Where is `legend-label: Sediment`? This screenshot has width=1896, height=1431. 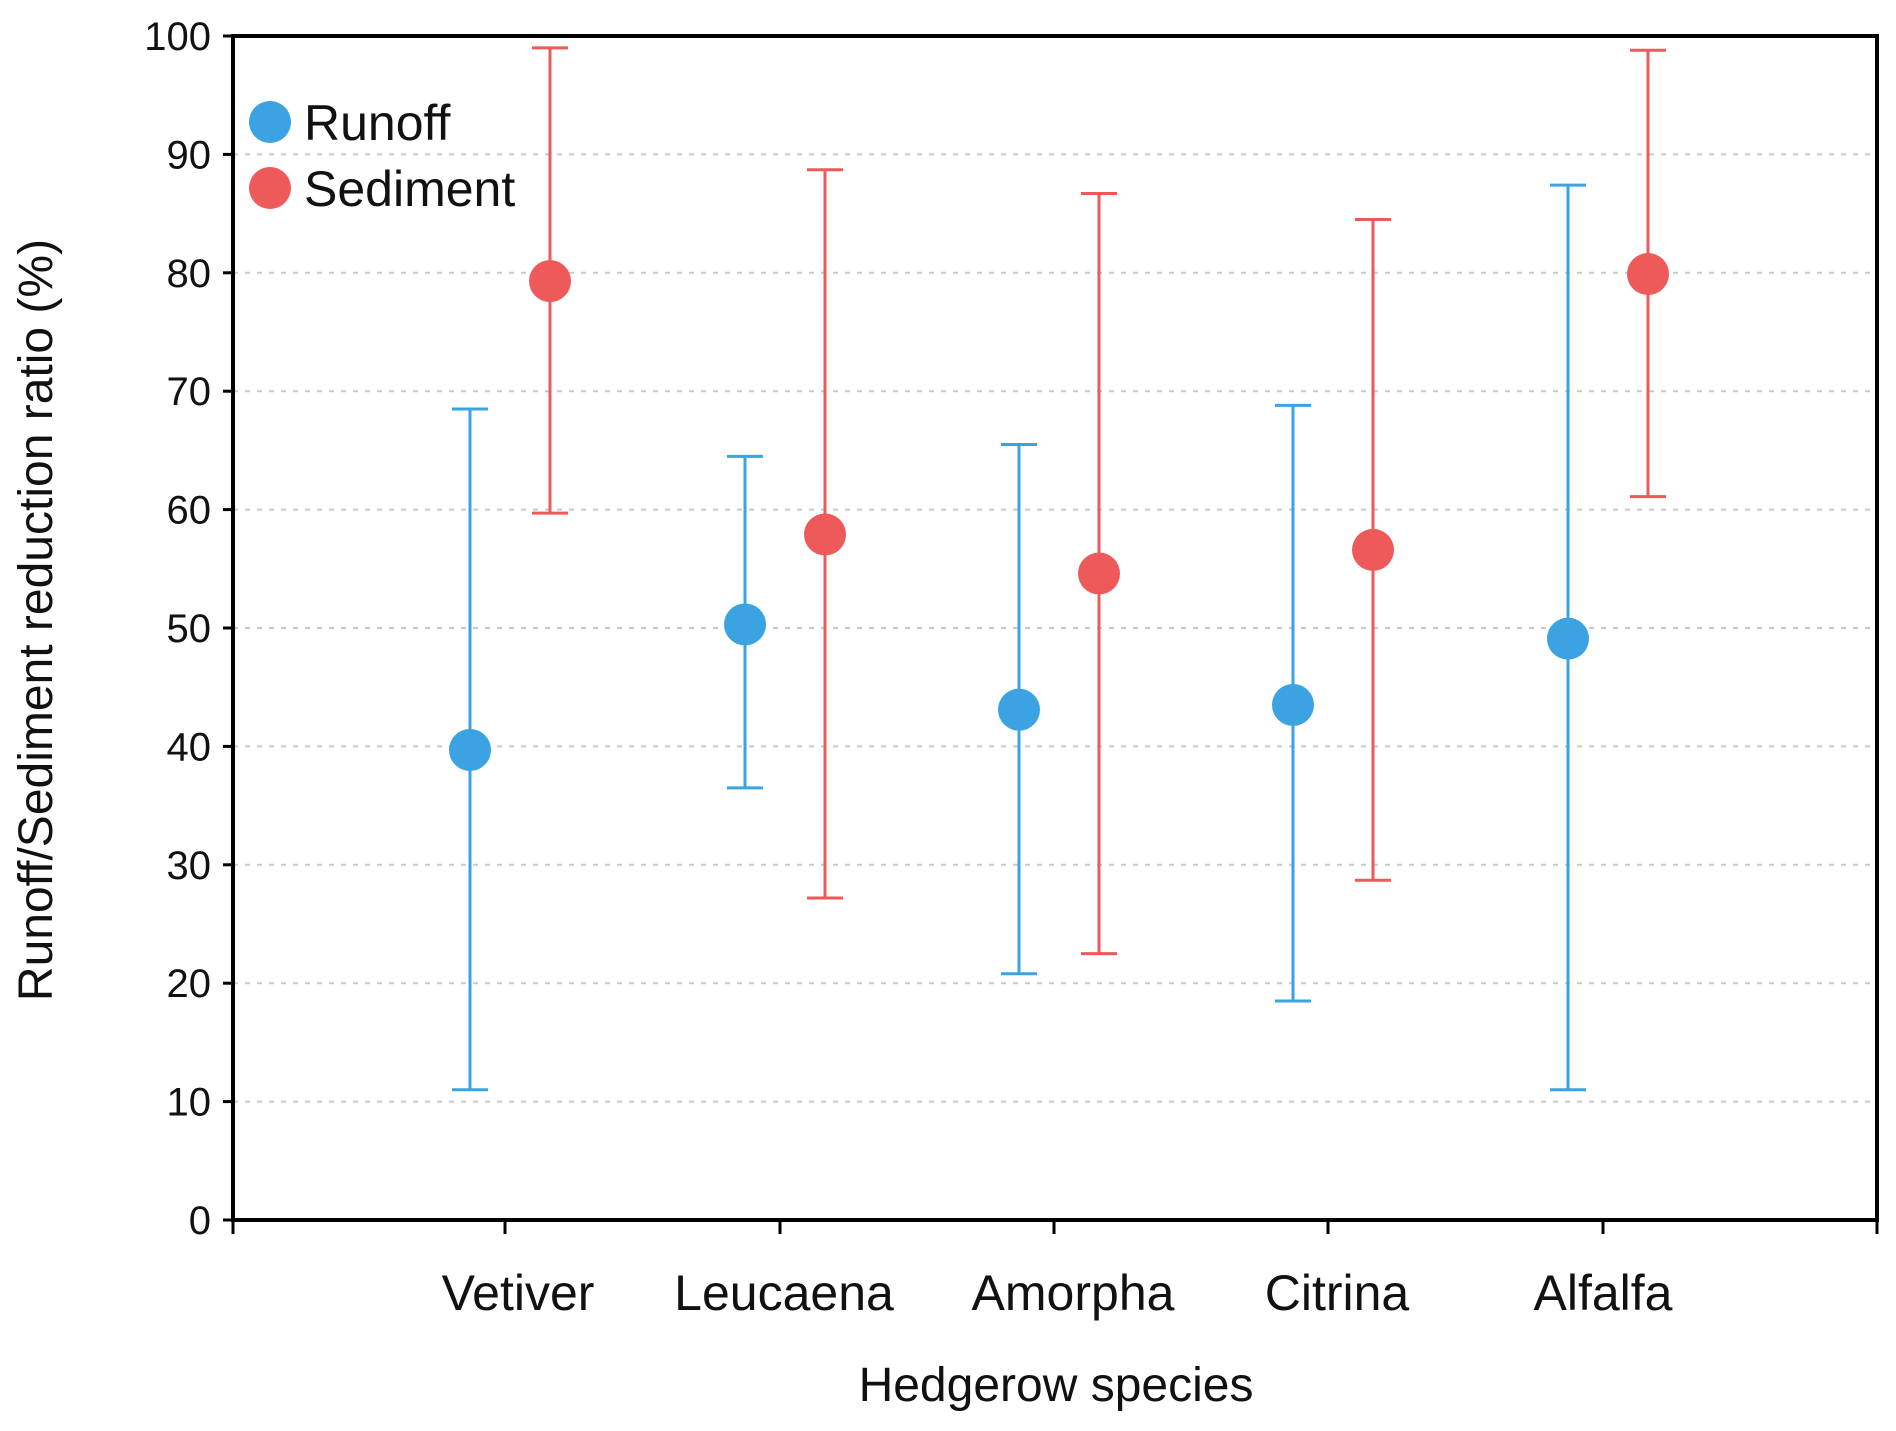
legend-label: Sediment is located at coordinates (409, 189).